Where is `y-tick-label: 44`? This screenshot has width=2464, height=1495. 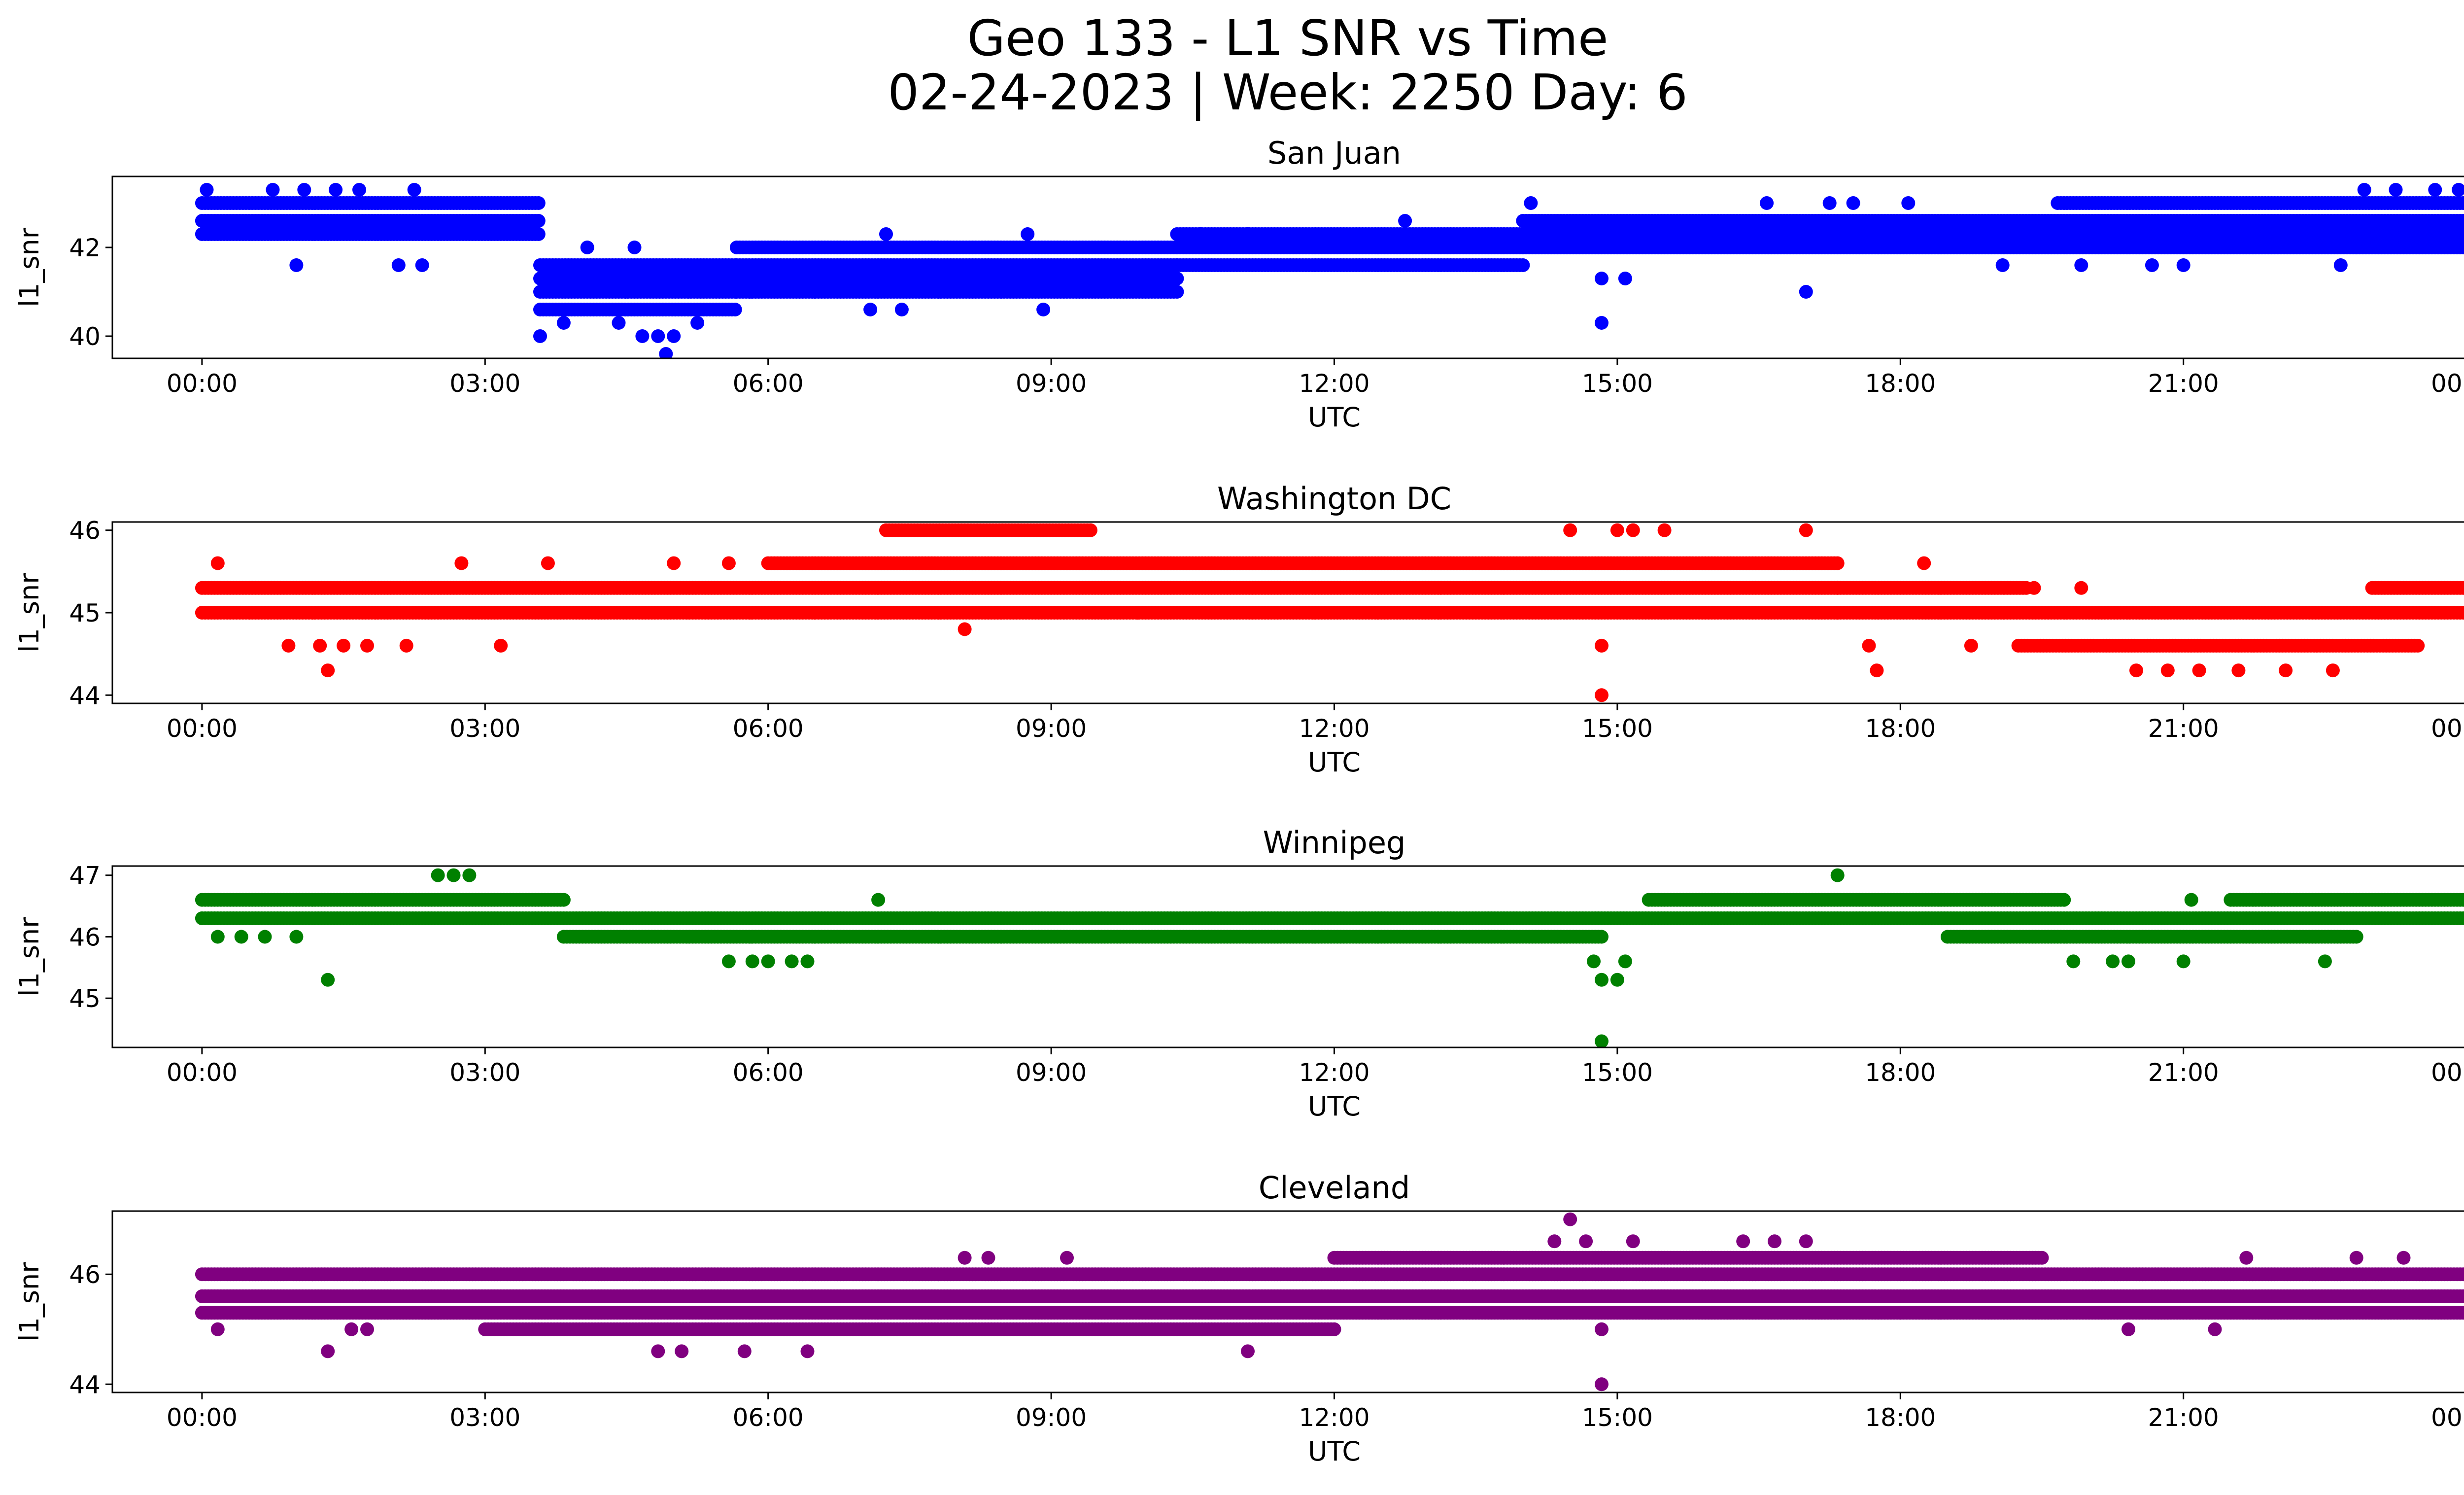 y-tick-label: 44 is located at coordinates (85, 695).